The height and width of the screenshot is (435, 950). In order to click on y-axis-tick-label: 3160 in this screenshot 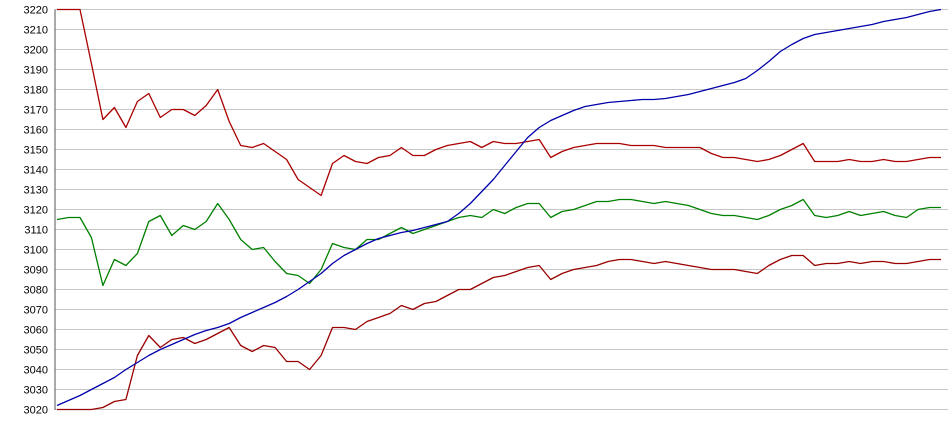, I will do `click(36, 131)`.